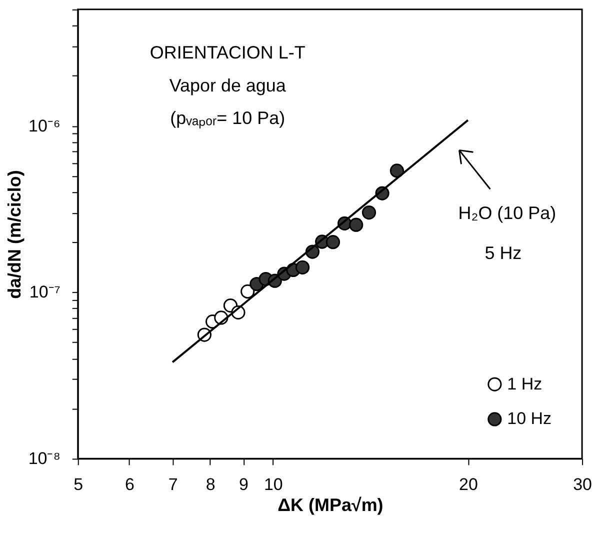  I want to click on y-tick-label: 10⁻⁶, so click(44, 126).